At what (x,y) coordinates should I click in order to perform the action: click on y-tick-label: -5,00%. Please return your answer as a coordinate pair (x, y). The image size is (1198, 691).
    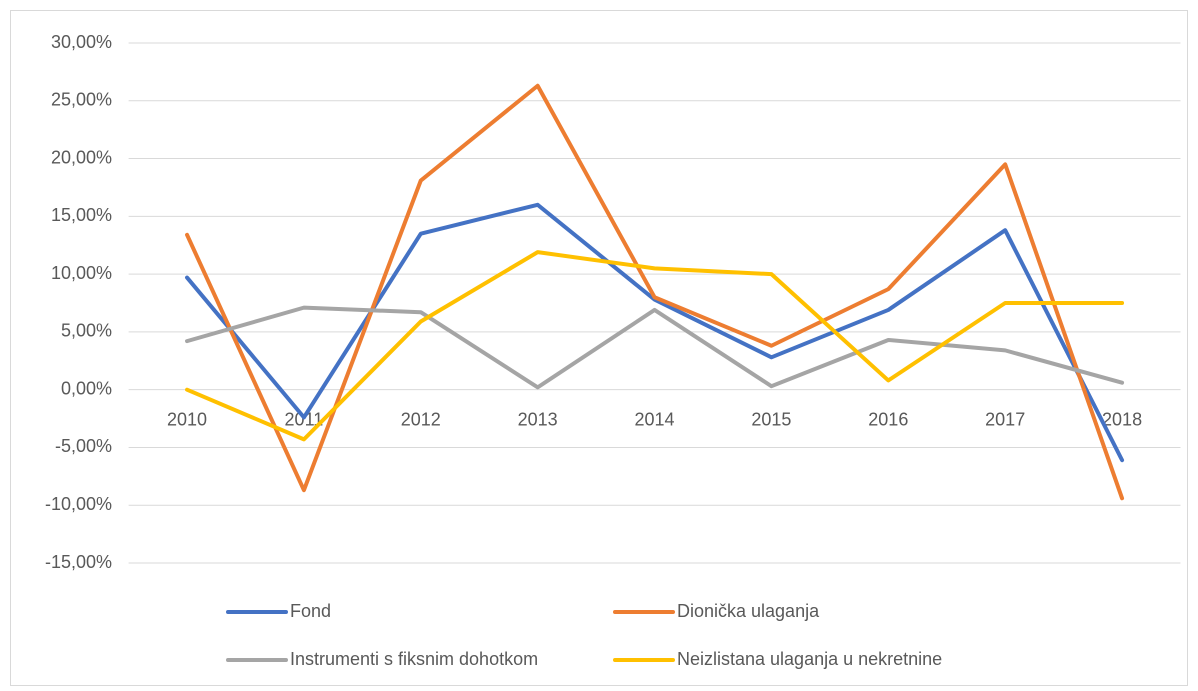
    Looking at the image, I should click on (83, 446).